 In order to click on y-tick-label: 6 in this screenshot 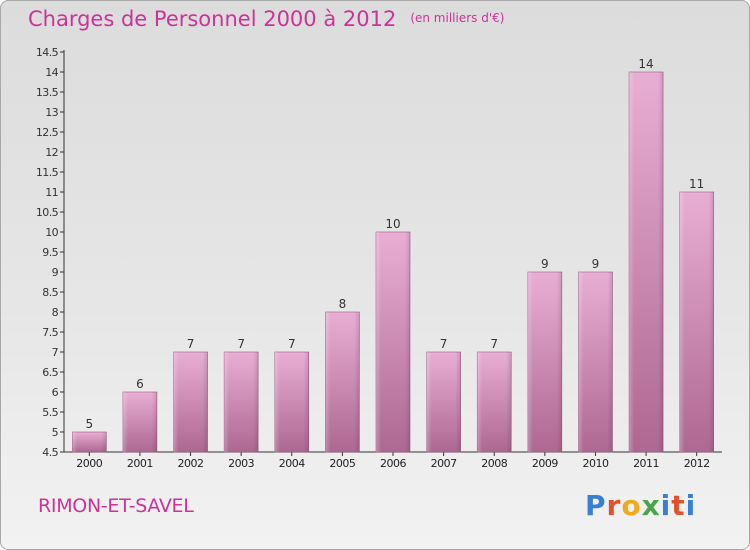, I will do `click(55, 392)`.